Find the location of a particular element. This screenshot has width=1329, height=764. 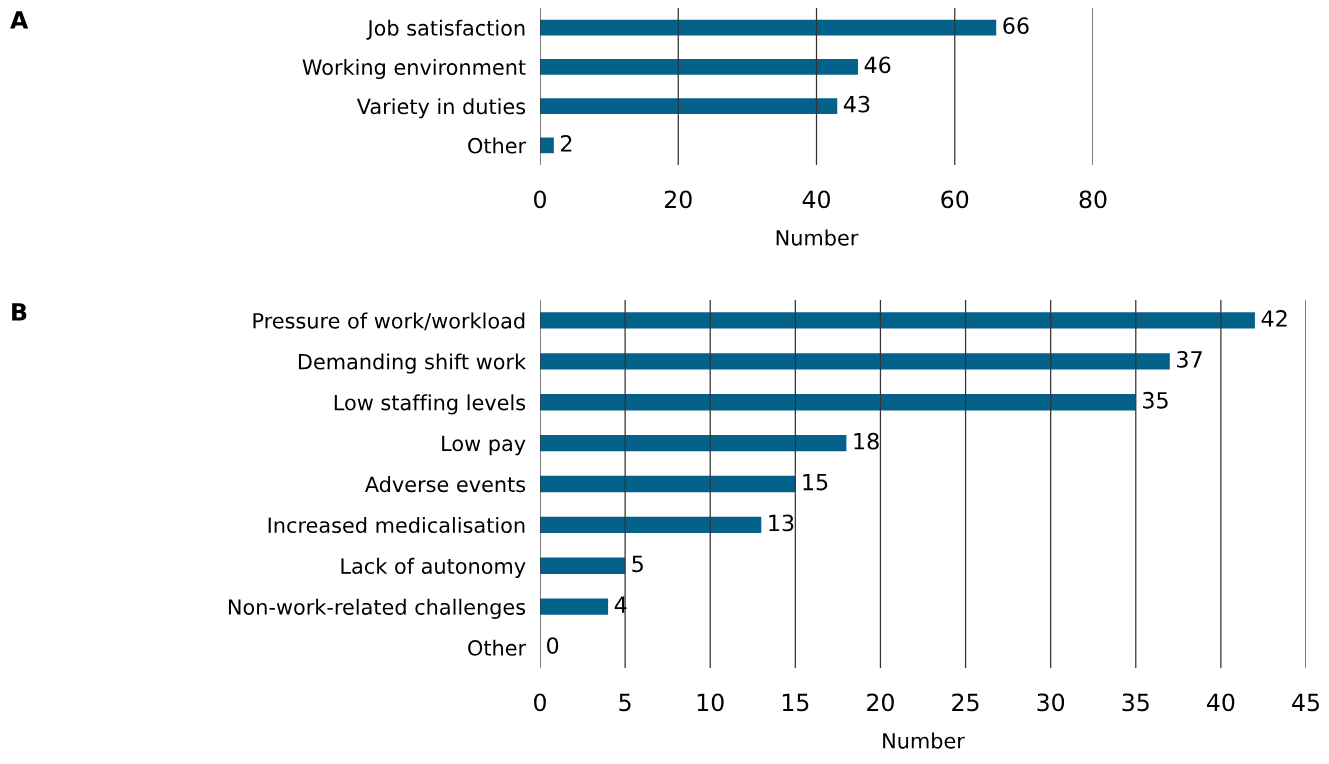

x-tick-label: 35 is located at coordinates (1135, 702).